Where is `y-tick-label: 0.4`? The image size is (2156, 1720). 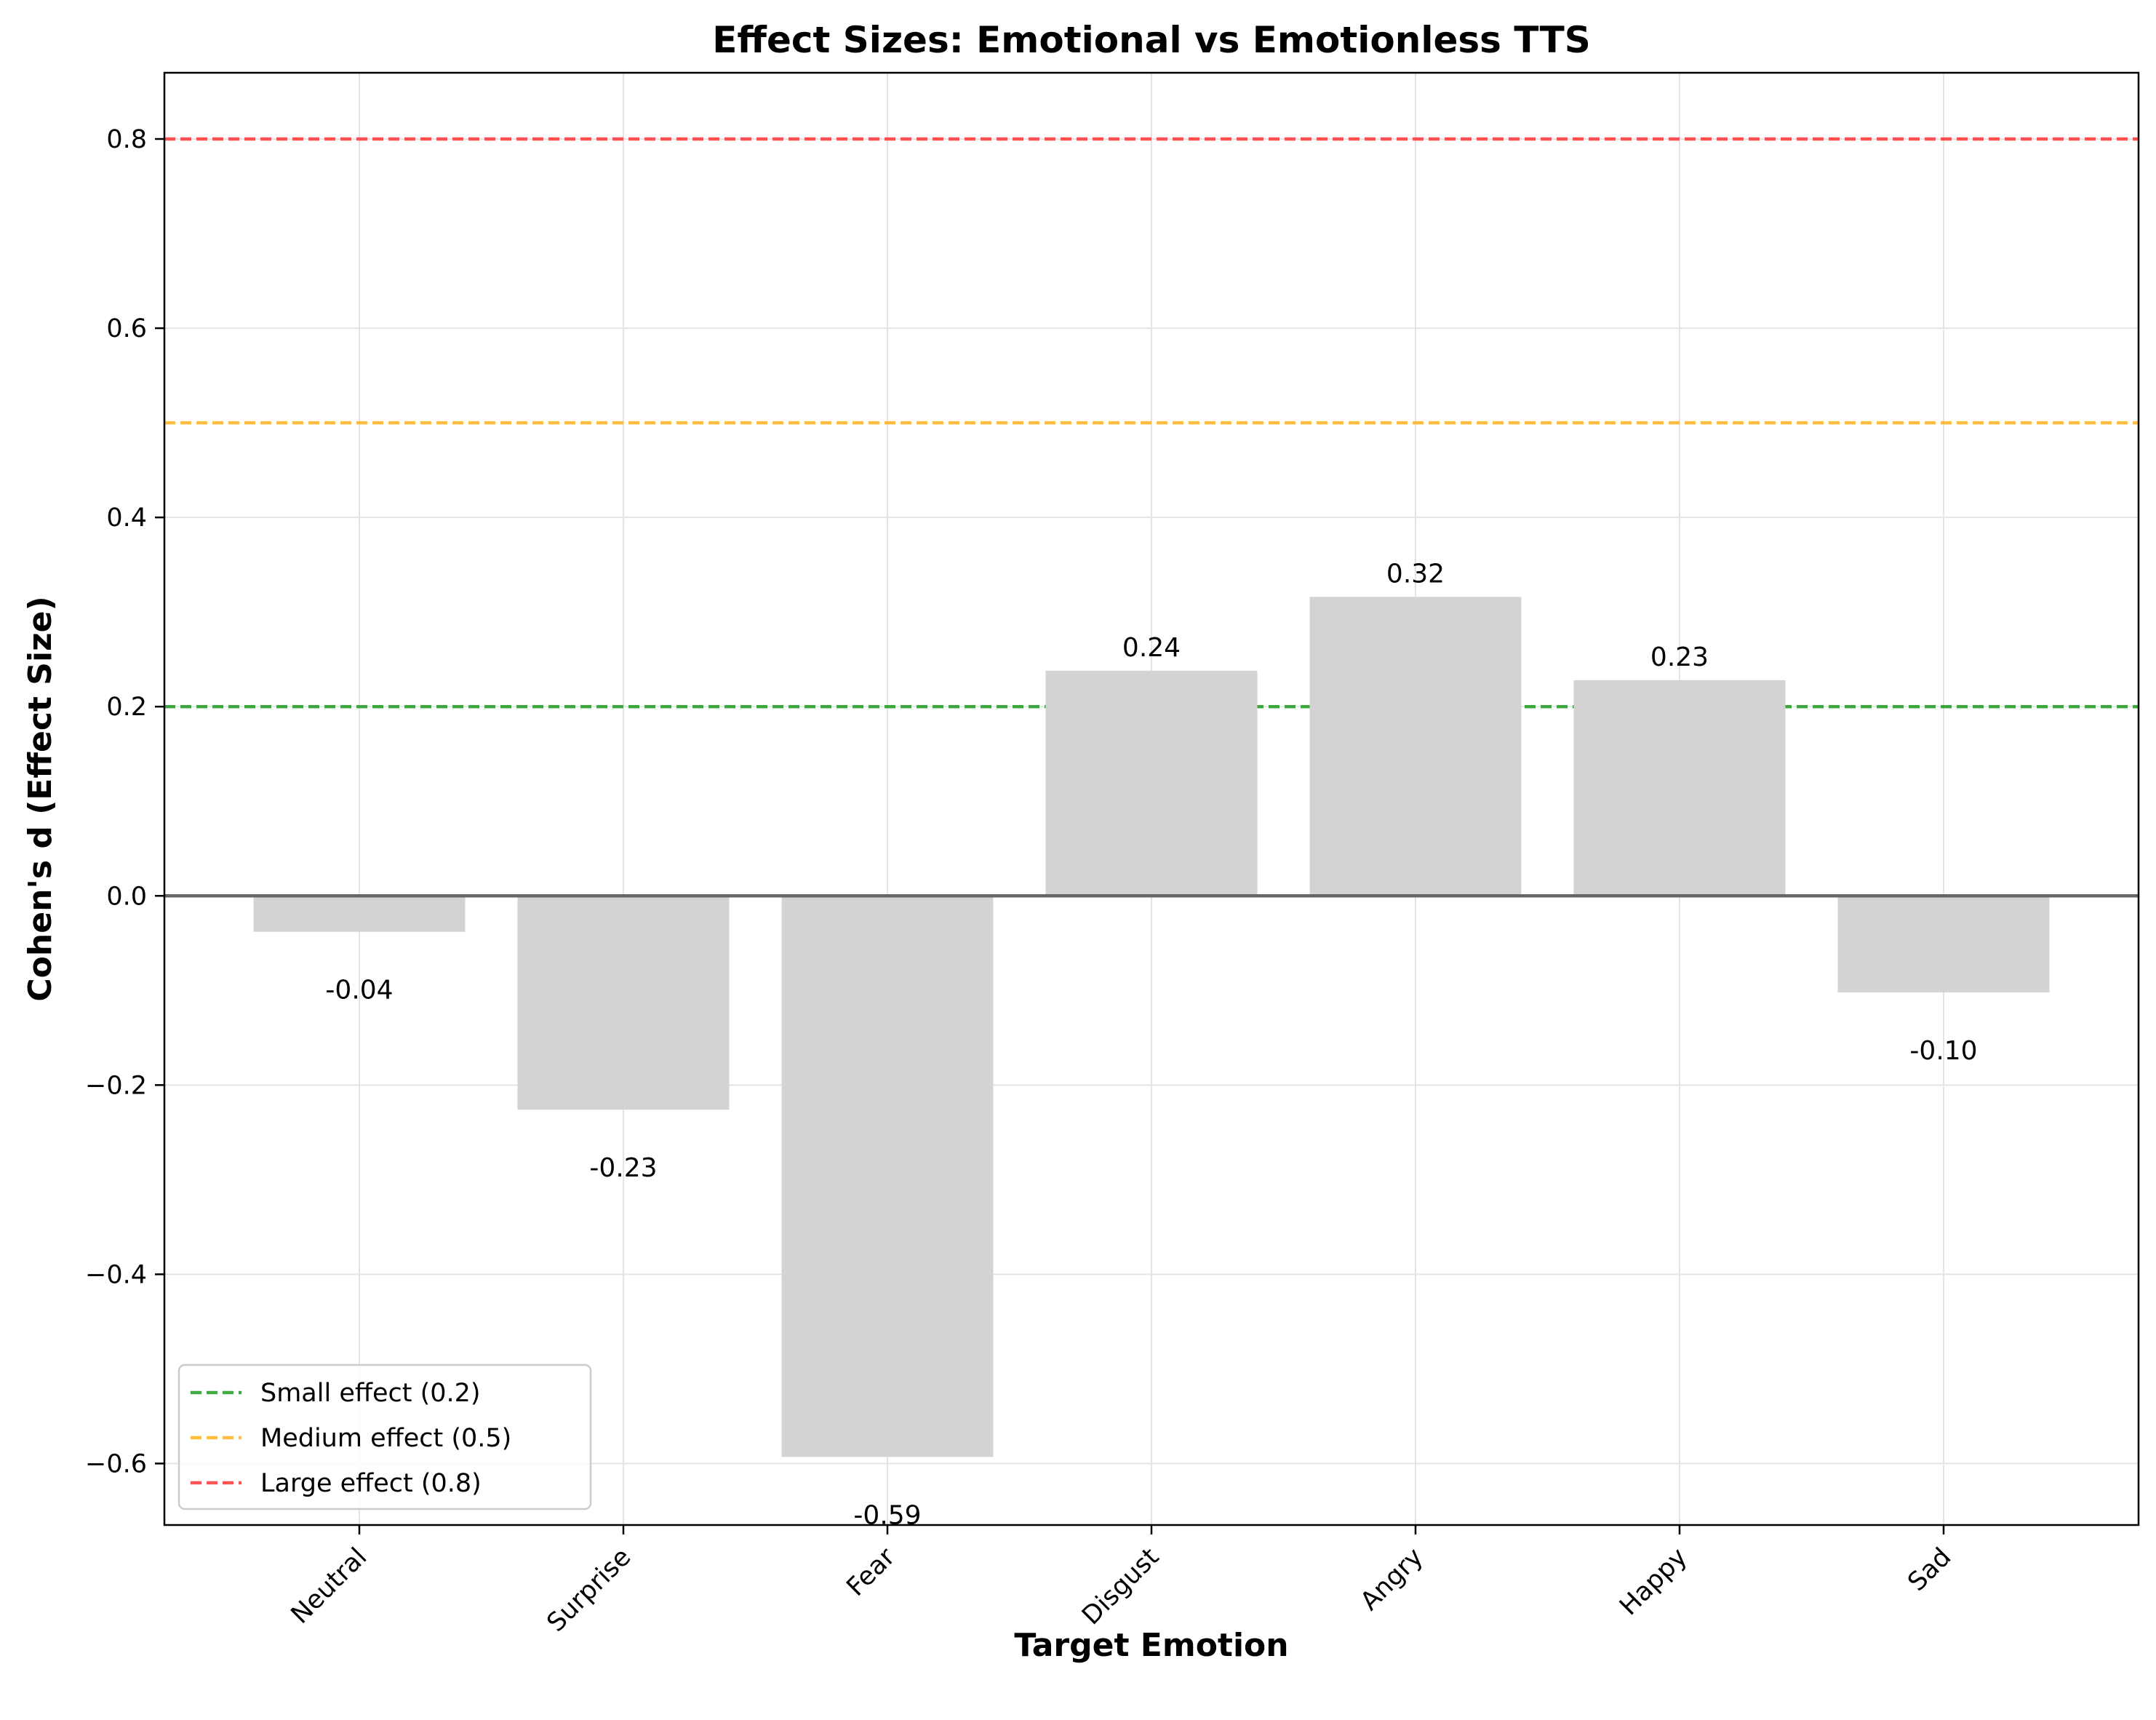
y-tick-label: 0.4 is located at coordinates (127, 518).